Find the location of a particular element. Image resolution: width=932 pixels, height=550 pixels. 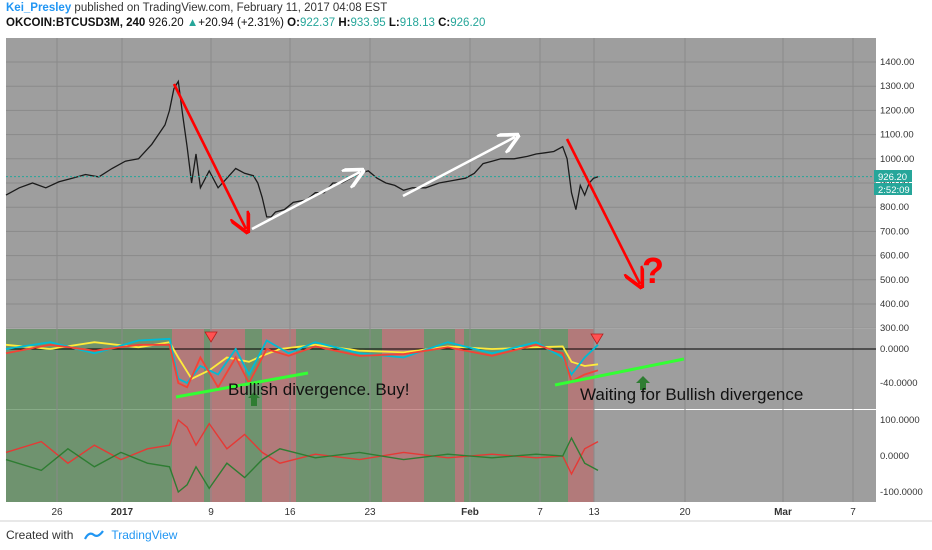

price-tick-label: 500.00 is located at coordinates (894, 280).